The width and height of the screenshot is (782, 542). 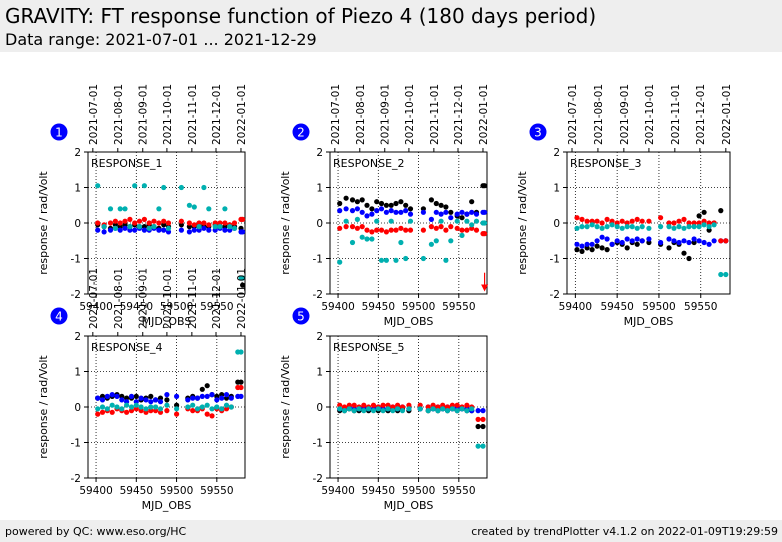 What do you see at coordinates (649, 321) in the screenshot?
I see `x-axis-label: MJD_OBS` at bounding box center [649, 321].